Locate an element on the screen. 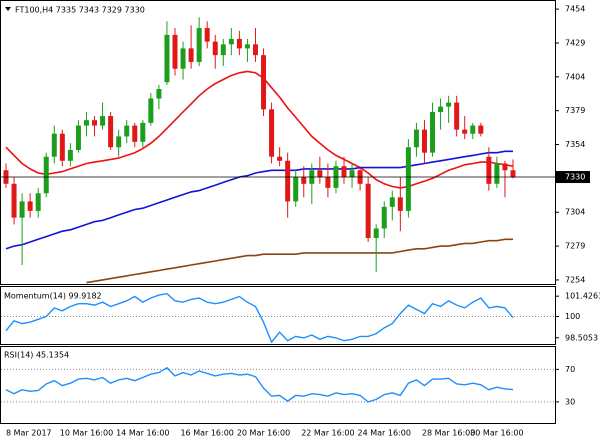 The image size is (600, 443). y-tick-label: 7404 is located at coordinates (575, 76).